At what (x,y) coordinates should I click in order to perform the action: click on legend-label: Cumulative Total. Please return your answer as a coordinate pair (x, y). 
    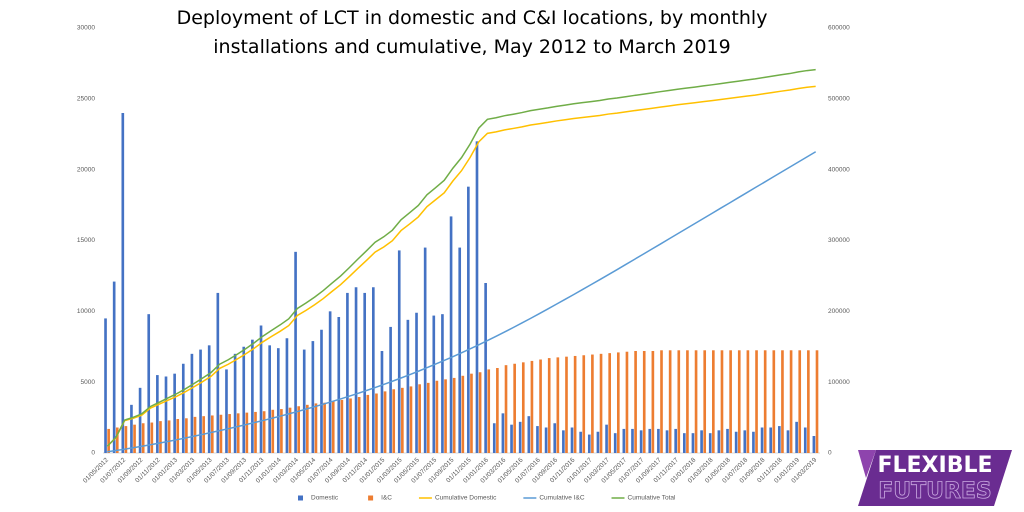
    Looking at the image, I should click on (652, 498).